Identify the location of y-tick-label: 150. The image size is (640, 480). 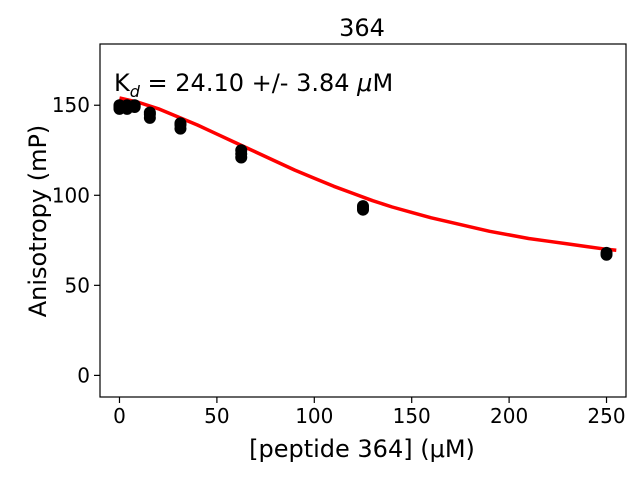
(71, 105).